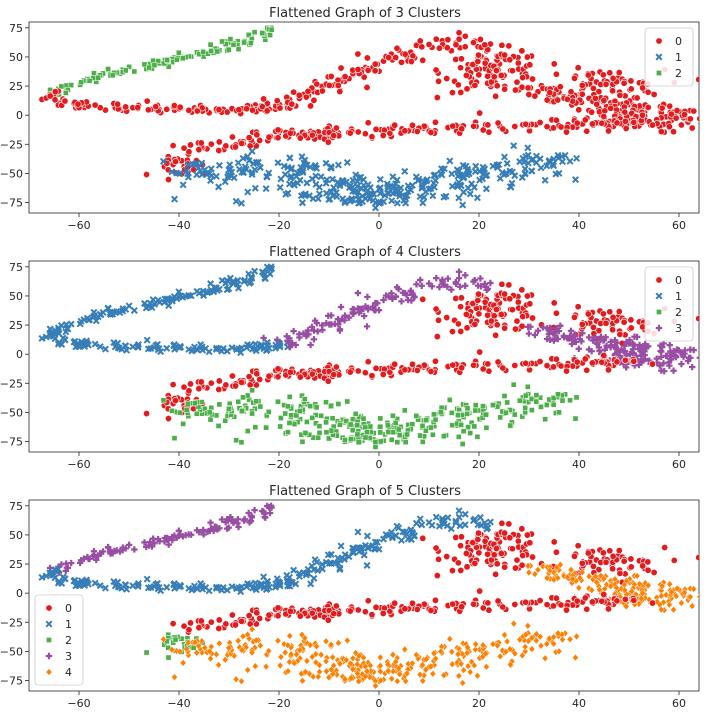  Describe the element at coordinates (678, 280) in the screenshot. I see `legend-label: 0` at that location.